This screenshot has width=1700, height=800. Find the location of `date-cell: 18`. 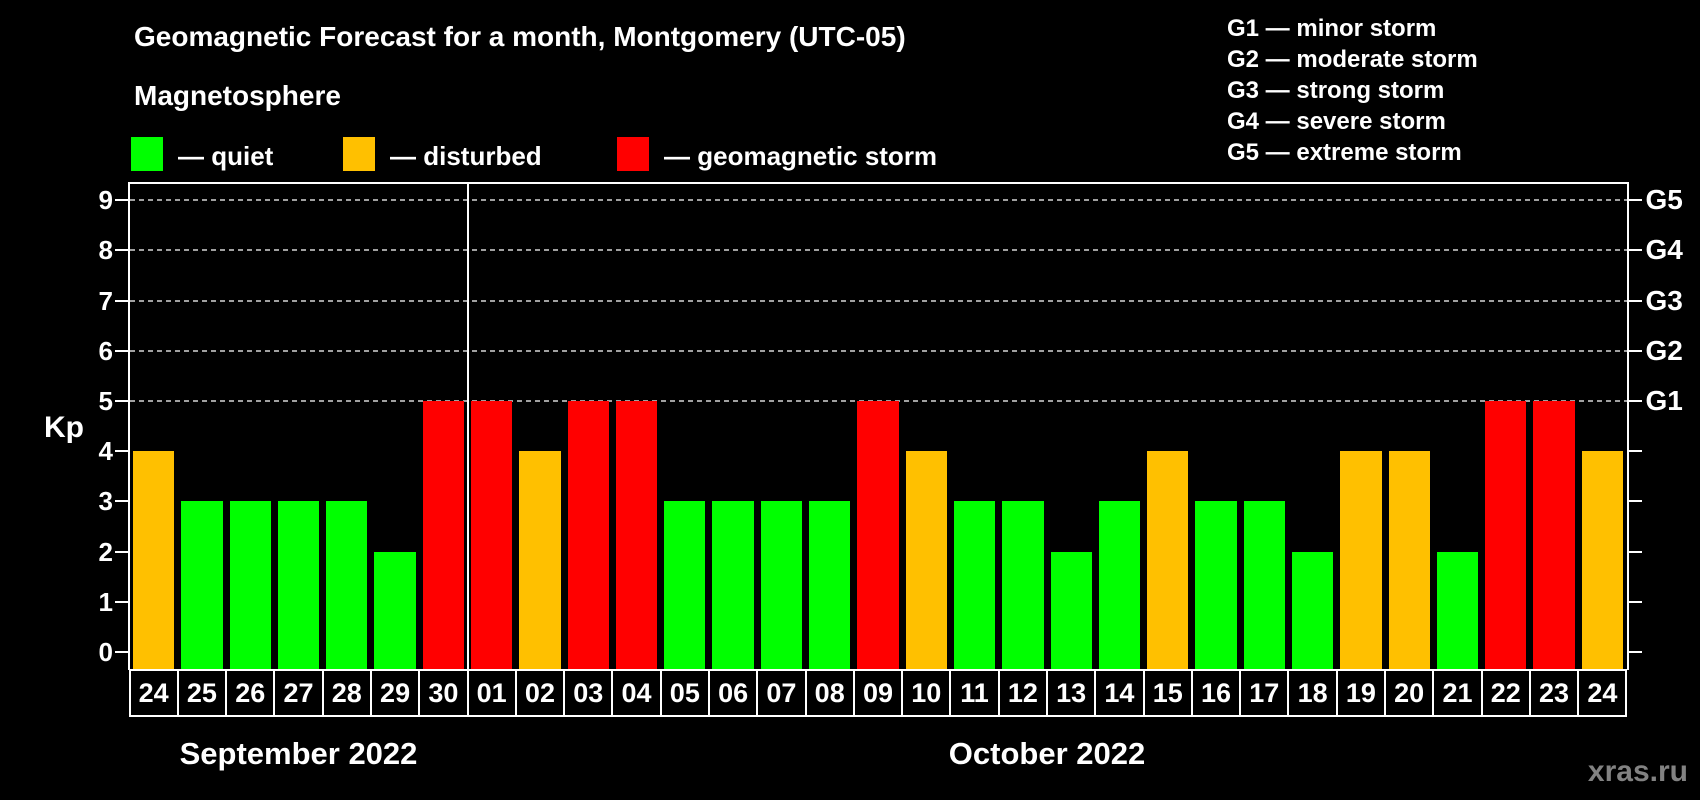

date-cell: 18 is located at coordinates (1312, 693).